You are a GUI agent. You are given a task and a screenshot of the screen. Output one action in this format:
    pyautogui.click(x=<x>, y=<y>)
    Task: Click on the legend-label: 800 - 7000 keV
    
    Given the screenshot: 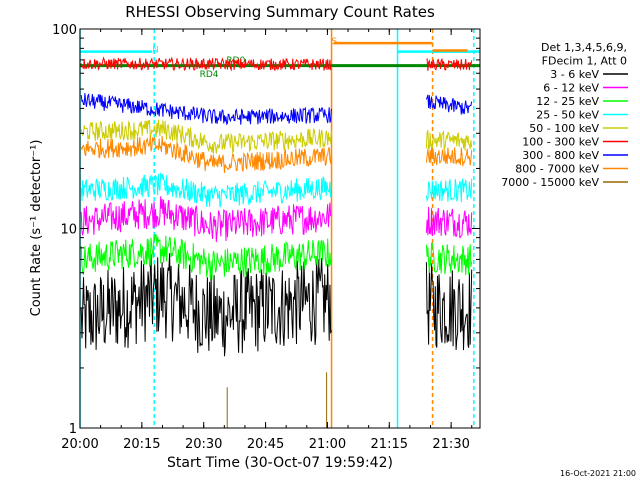 What is the action you would take?
    pyautogui.click(x=557, y=169)
    